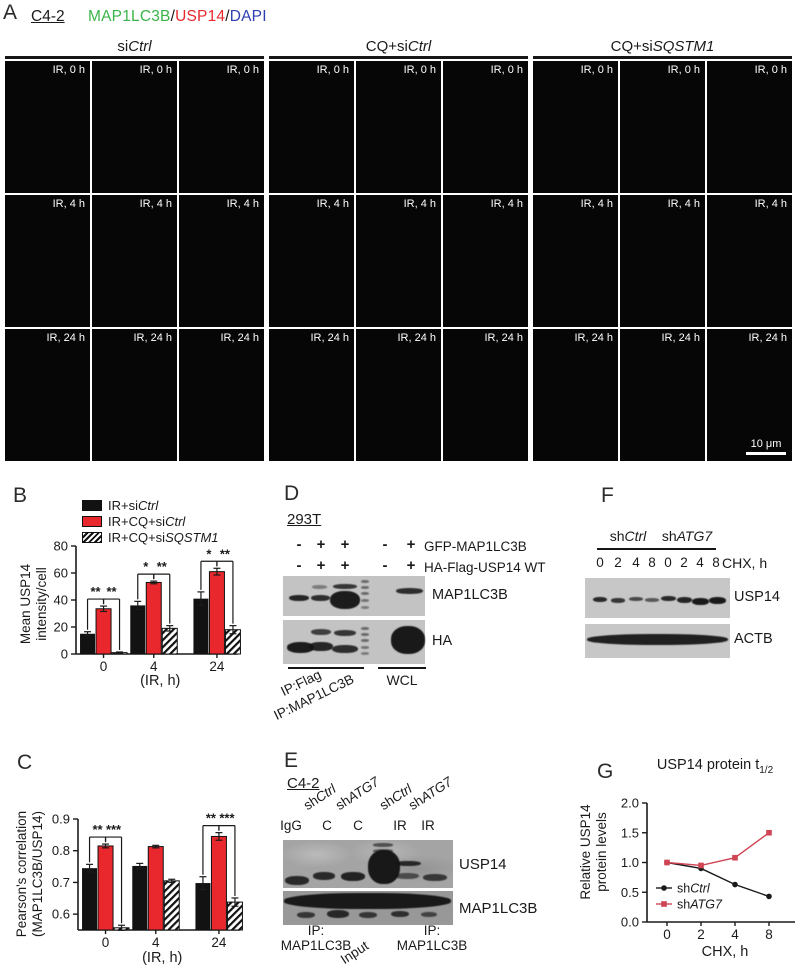  Describe the element at coordinates (667, 934) in the screenshot. I see `svg-text: 0` at that location.